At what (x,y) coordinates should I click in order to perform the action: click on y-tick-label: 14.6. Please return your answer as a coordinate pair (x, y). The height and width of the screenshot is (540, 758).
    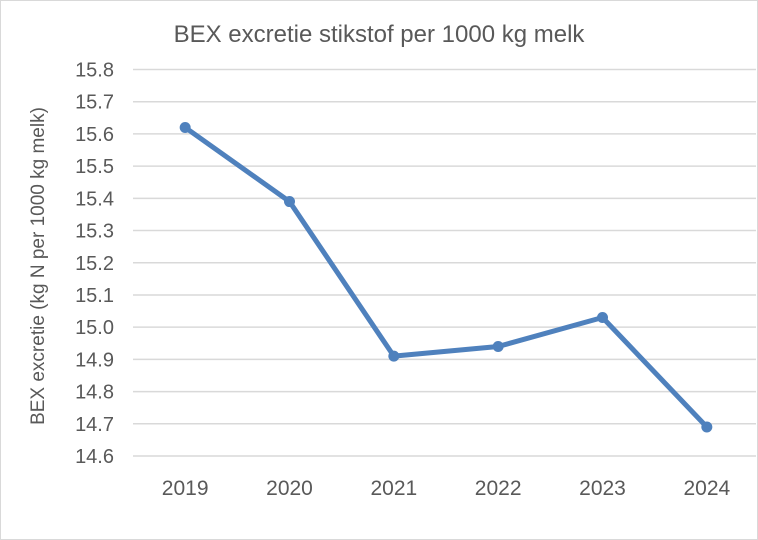
    Looking at the image, I should click on (94, 457).